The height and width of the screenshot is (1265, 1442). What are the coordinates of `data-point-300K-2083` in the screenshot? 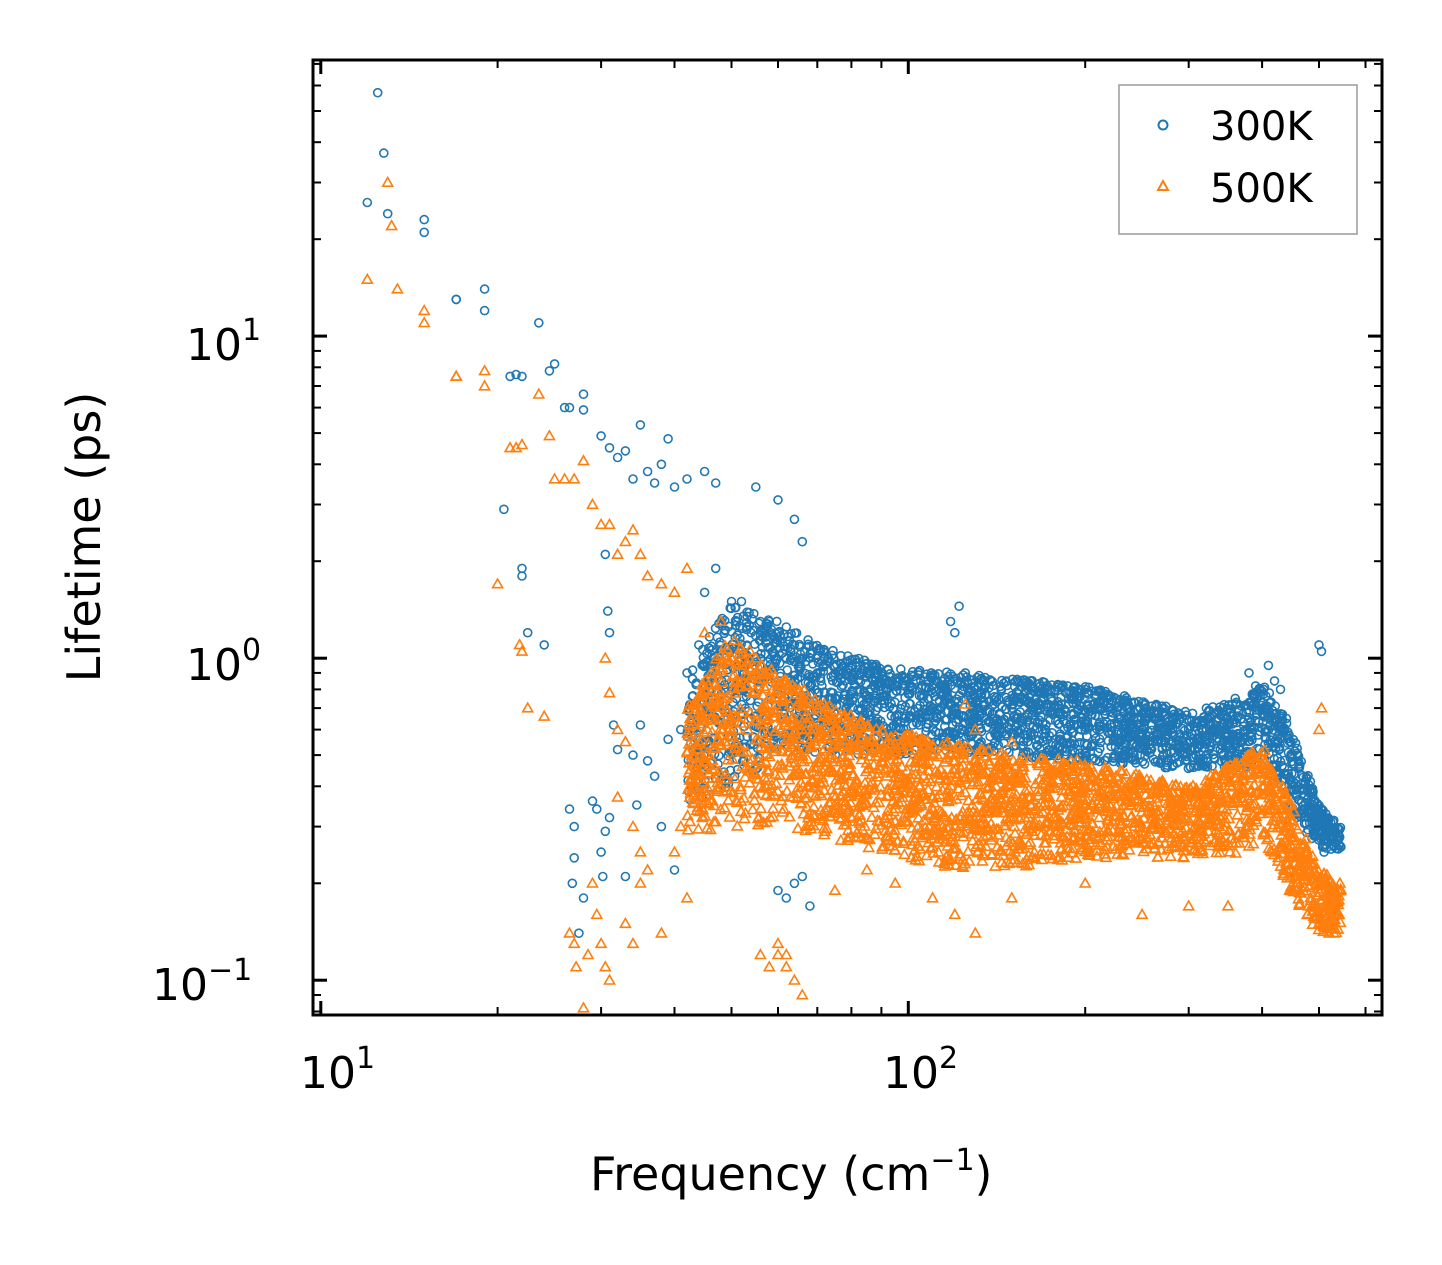 It's located at (1162, 747).